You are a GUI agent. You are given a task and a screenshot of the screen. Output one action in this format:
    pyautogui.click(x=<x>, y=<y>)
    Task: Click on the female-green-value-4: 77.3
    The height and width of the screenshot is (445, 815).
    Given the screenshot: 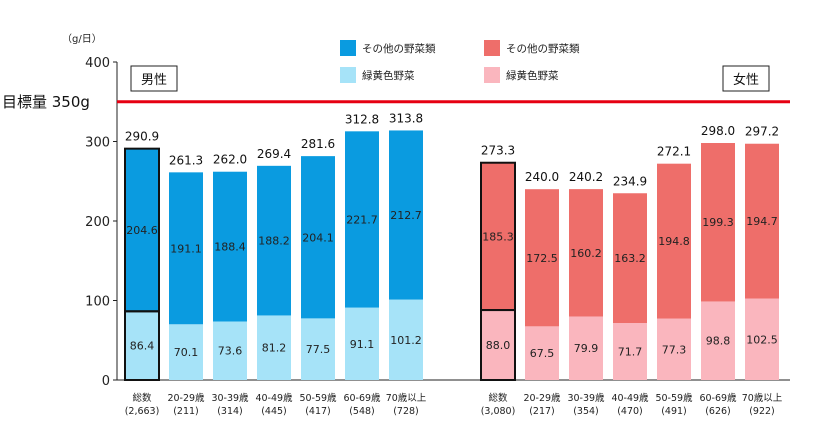 What is the action you would take?
    pyautogui.click(x=674, y=349)
    